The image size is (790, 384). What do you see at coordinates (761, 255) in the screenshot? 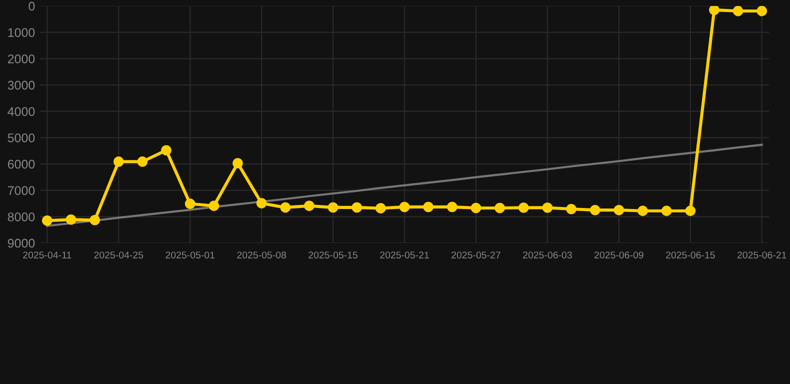
I see `x-tick-label: 2025-06-21` at bounding box center [761, 255].